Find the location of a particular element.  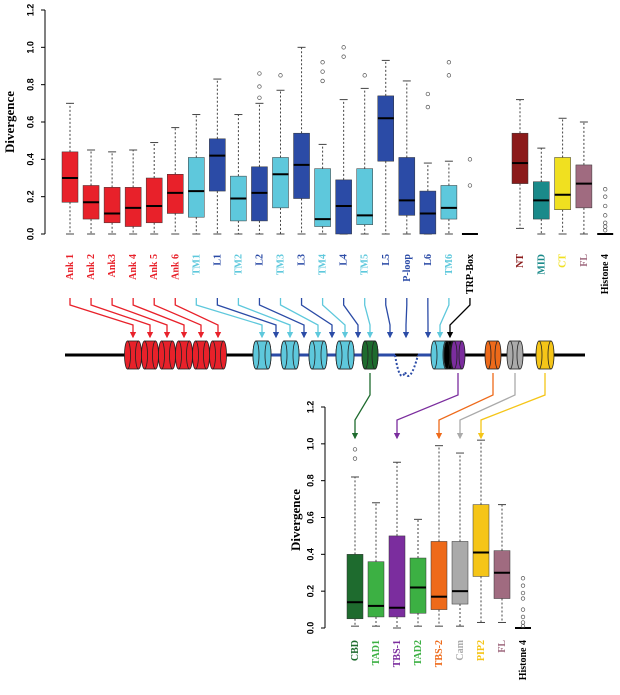

tbs2-domain-cap is located at coordinates (498, 355).